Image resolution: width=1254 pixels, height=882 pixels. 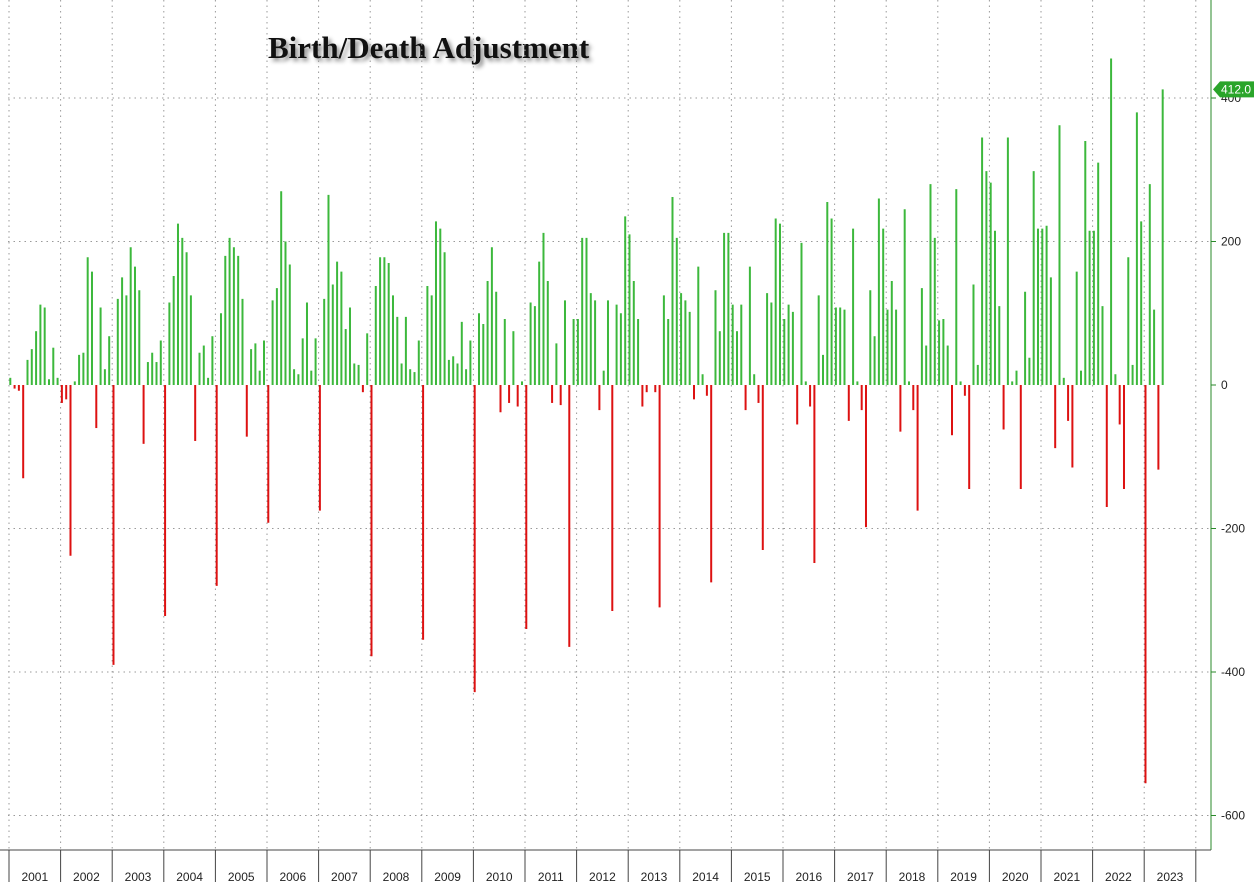 What do you see at coordinates (757, 876) in the screenshot?
I see `x-tick-label: 2015` at bounding box center [757, 876].